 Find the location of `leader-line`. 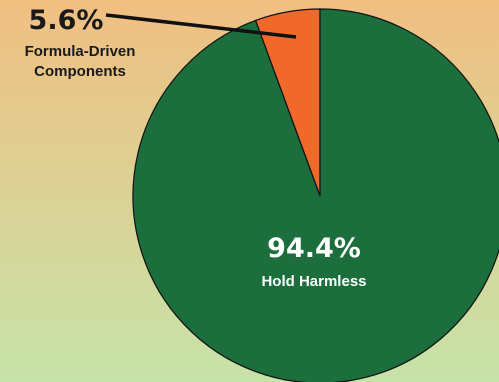

leader-line is located at coordinates (201, 26).